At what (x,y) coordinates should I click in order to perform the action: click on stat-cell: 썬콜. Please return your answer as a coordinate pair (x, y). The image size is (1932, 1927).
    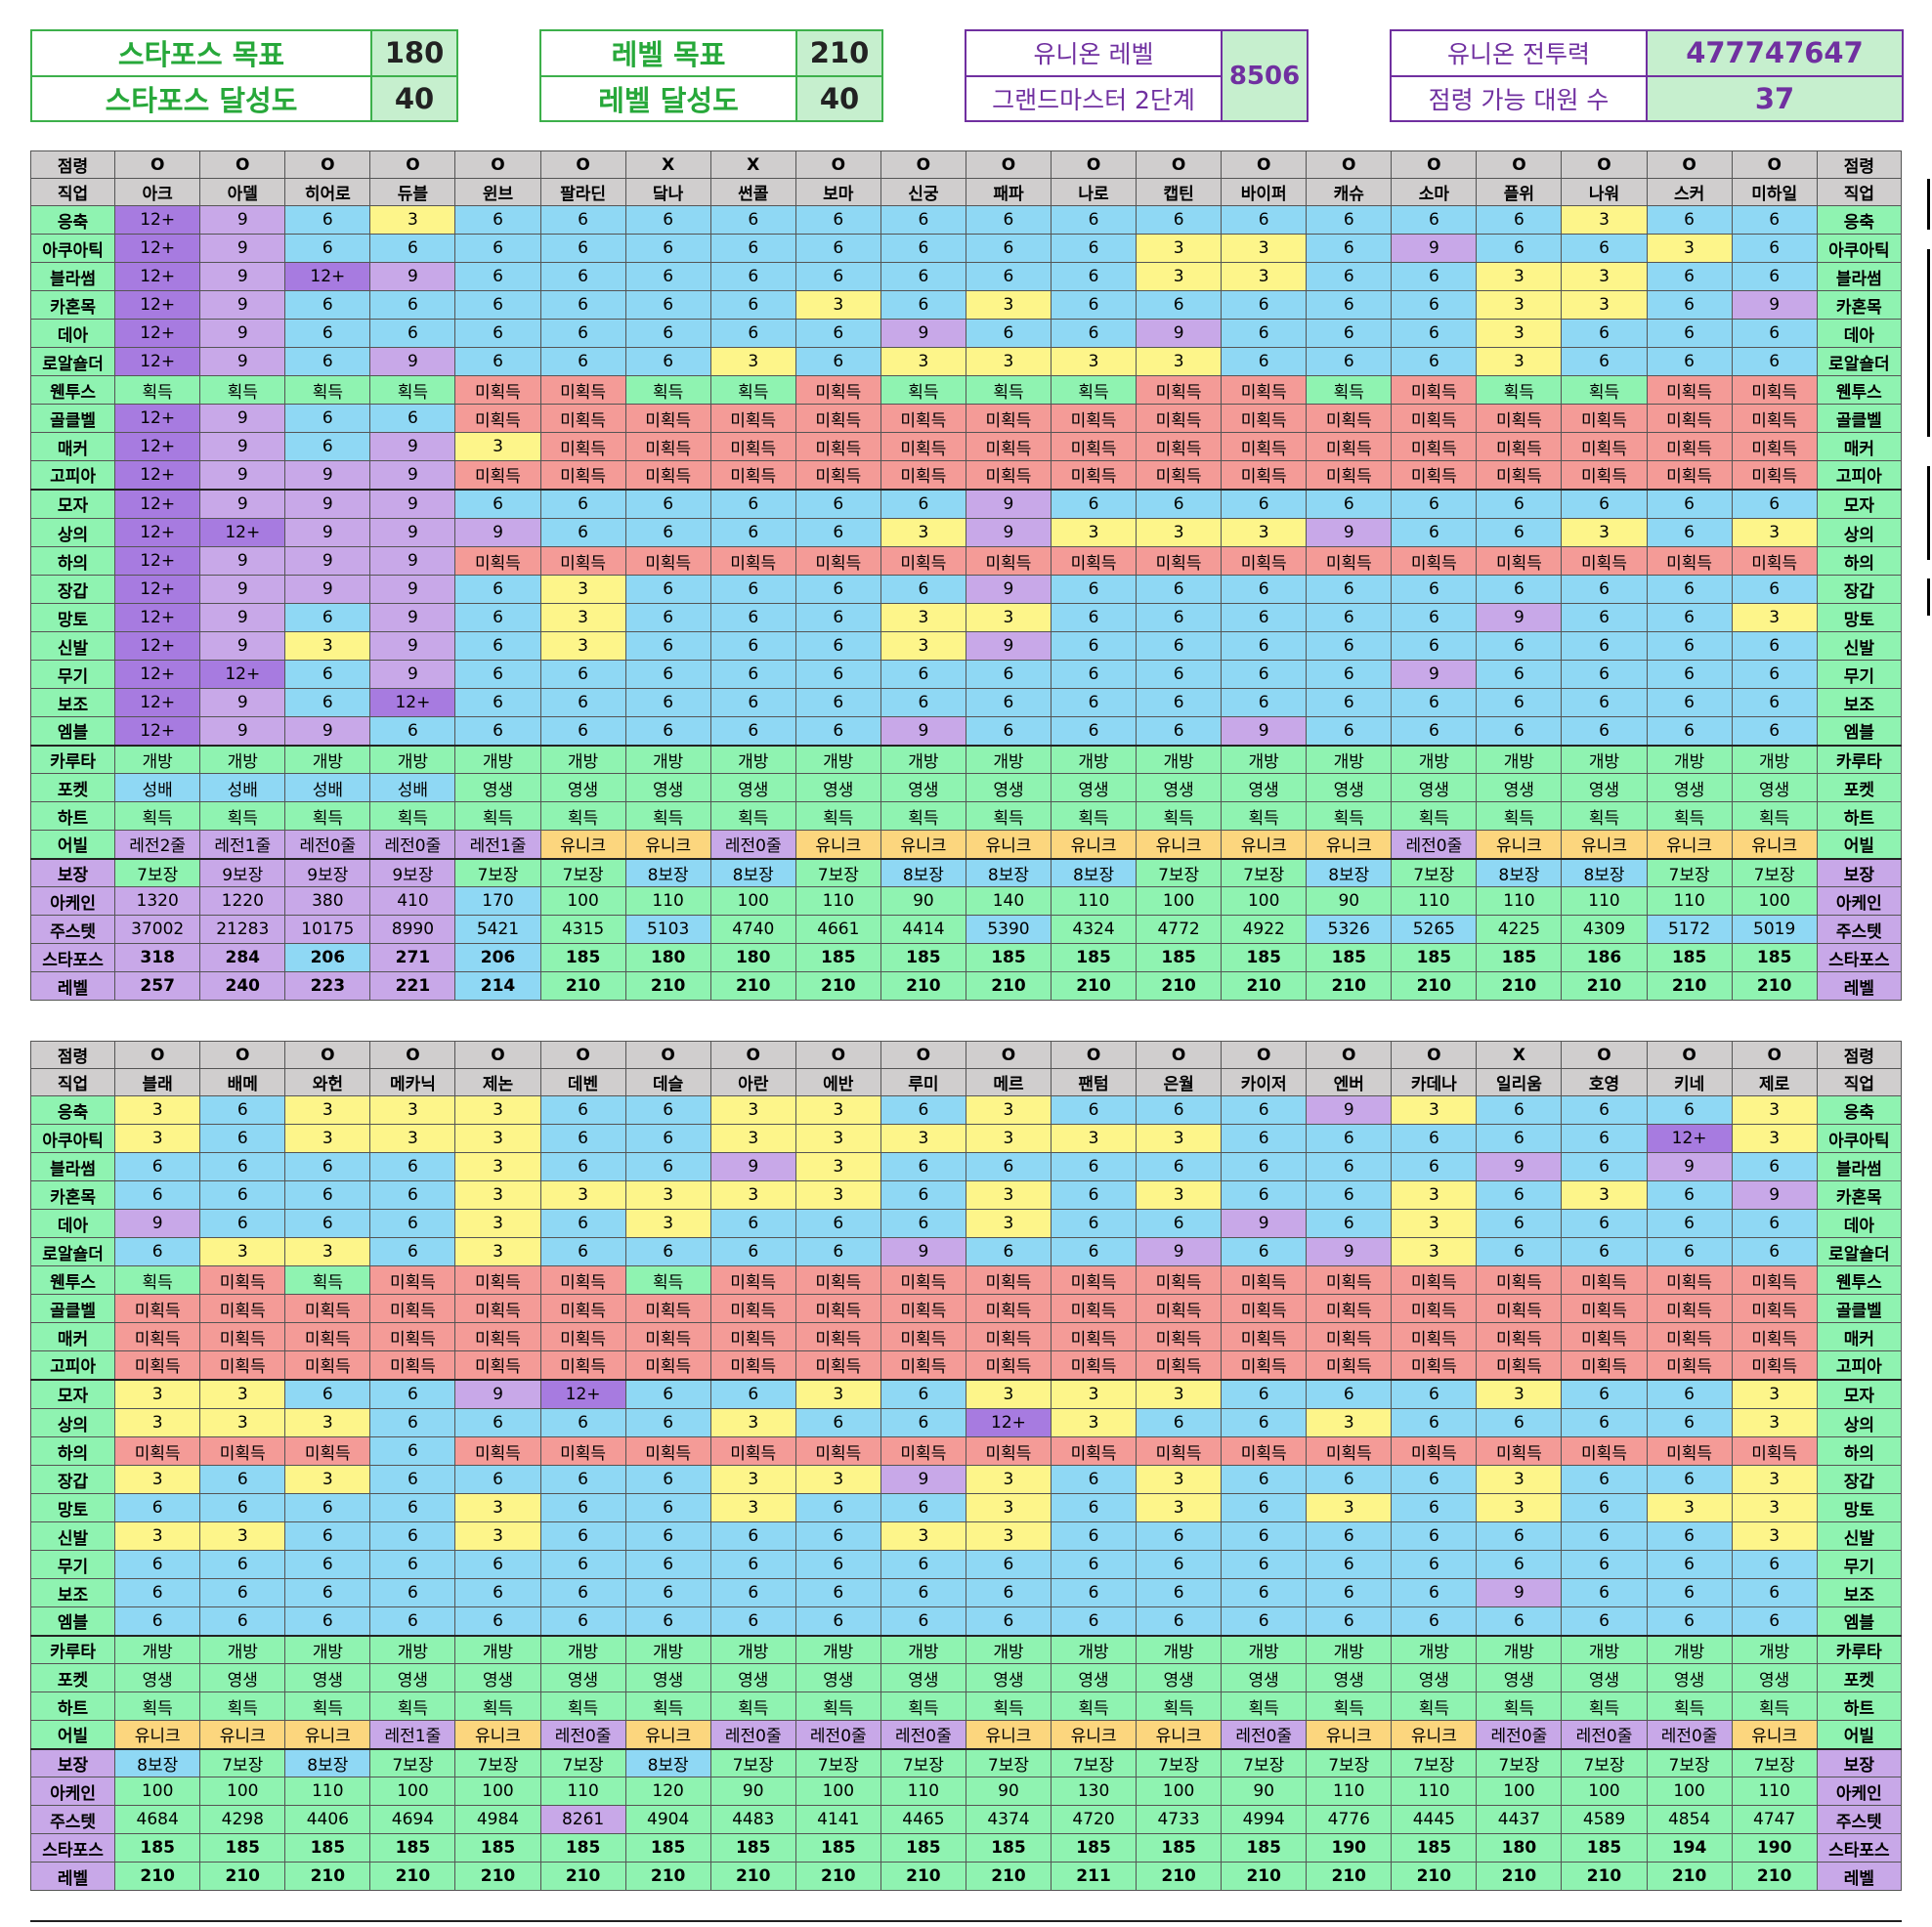
    Looking at the image, I should click on (752, 192).